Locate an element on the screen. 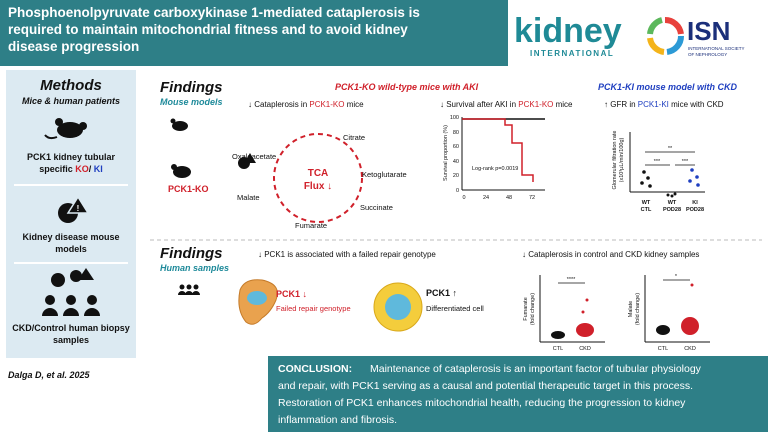 This screenshot has height=432, width=768. method-item: models is located at coordinates (71, 249).